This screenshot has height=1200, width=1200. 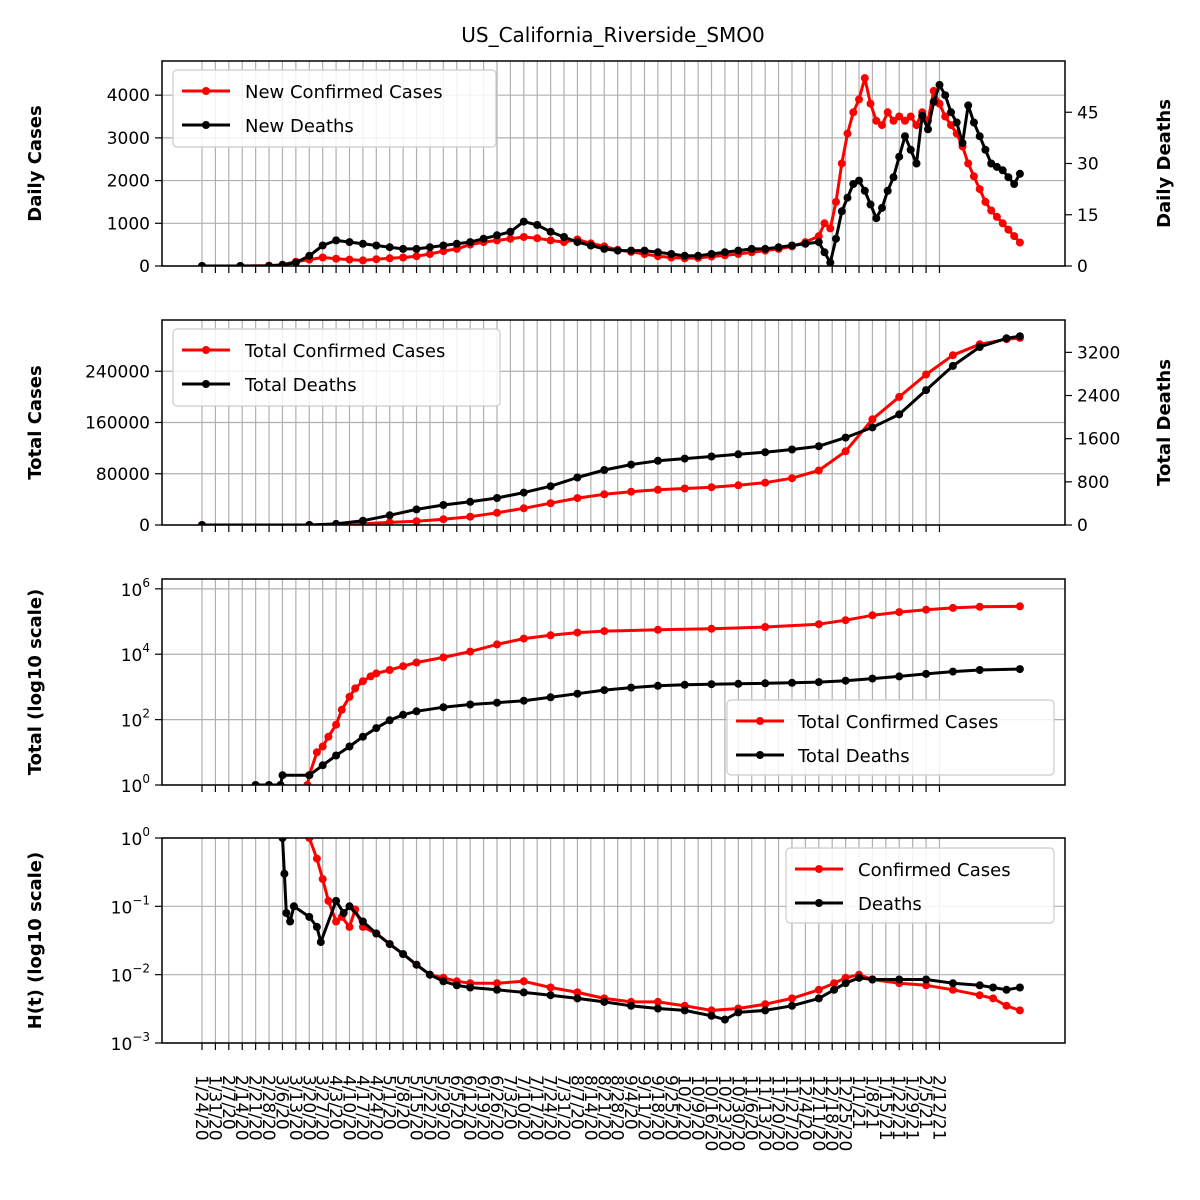 I want to click on x-tick-label: 7/10/20, so click(x=523, y=1108).